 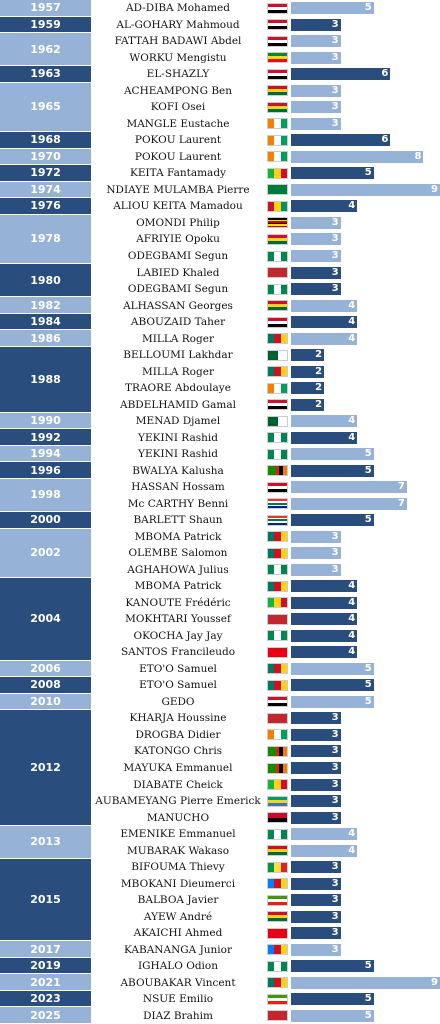 What do you see at coordinates (277, 619) in the screenshot?
I see `morocco-flag-icon` at bounding box center [277, 619].